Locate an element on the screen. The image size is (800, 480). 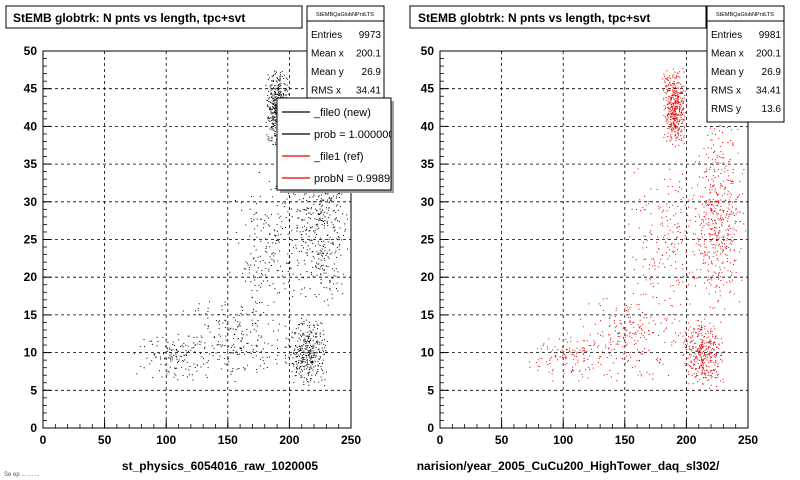
legend-label: _file0 (new) is located at coordinates (342, 113).